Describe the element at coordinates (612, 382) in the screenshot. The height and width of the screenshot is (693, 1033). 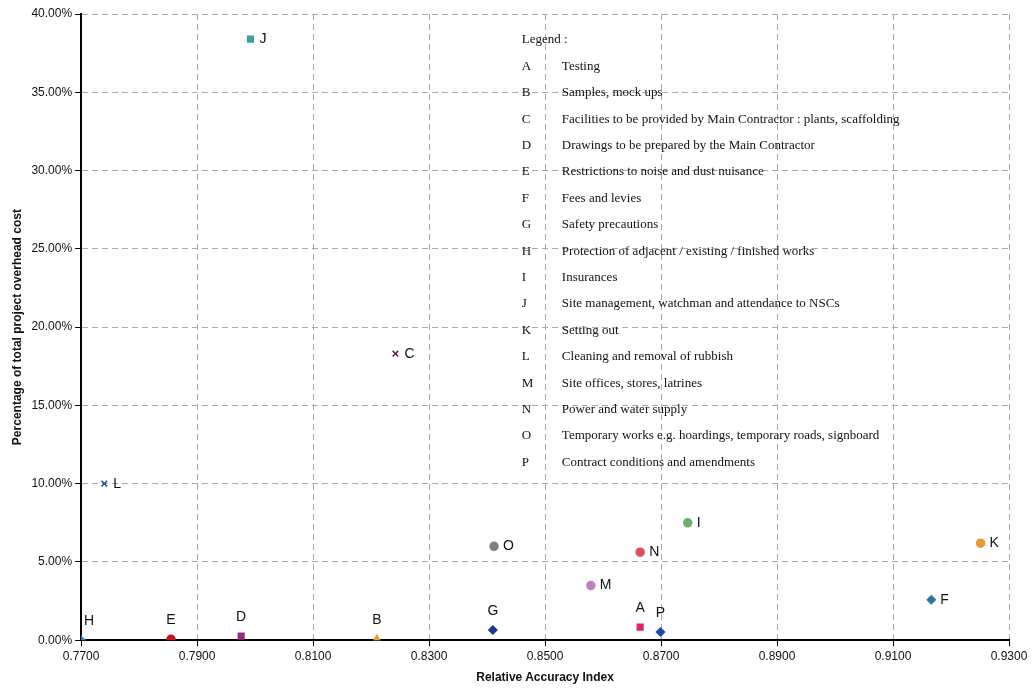
I see `text: M Site offices, stores, latrines` at that location.